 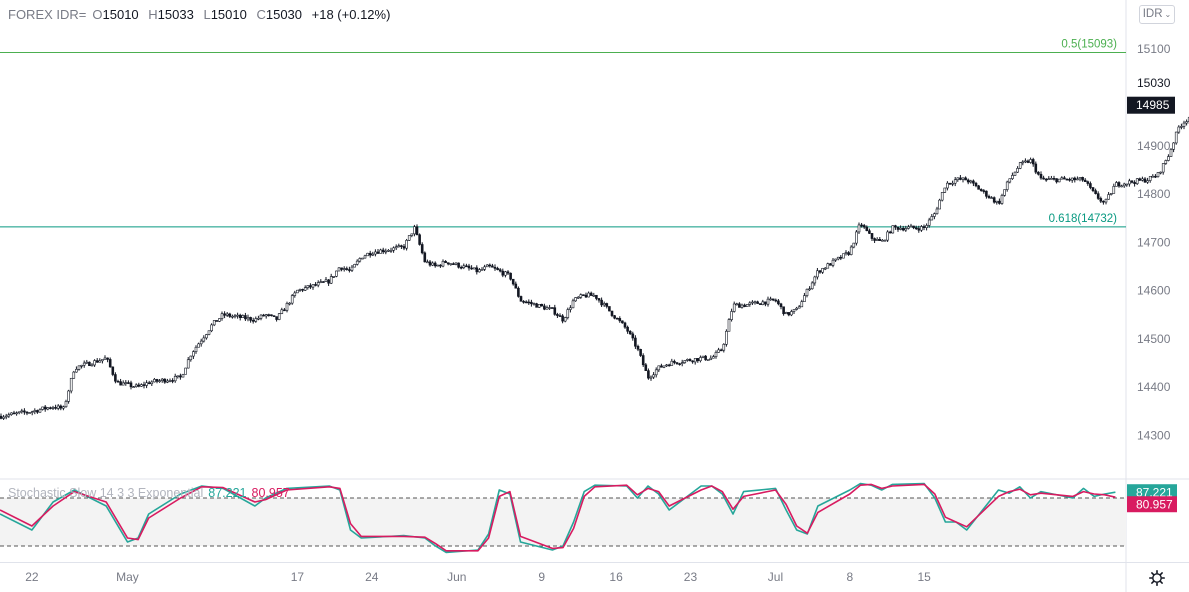 I want to click on time-axis: 22 May 17 24 Jun 9 16 23 Jul 8 15, so click(x=478, y=577).